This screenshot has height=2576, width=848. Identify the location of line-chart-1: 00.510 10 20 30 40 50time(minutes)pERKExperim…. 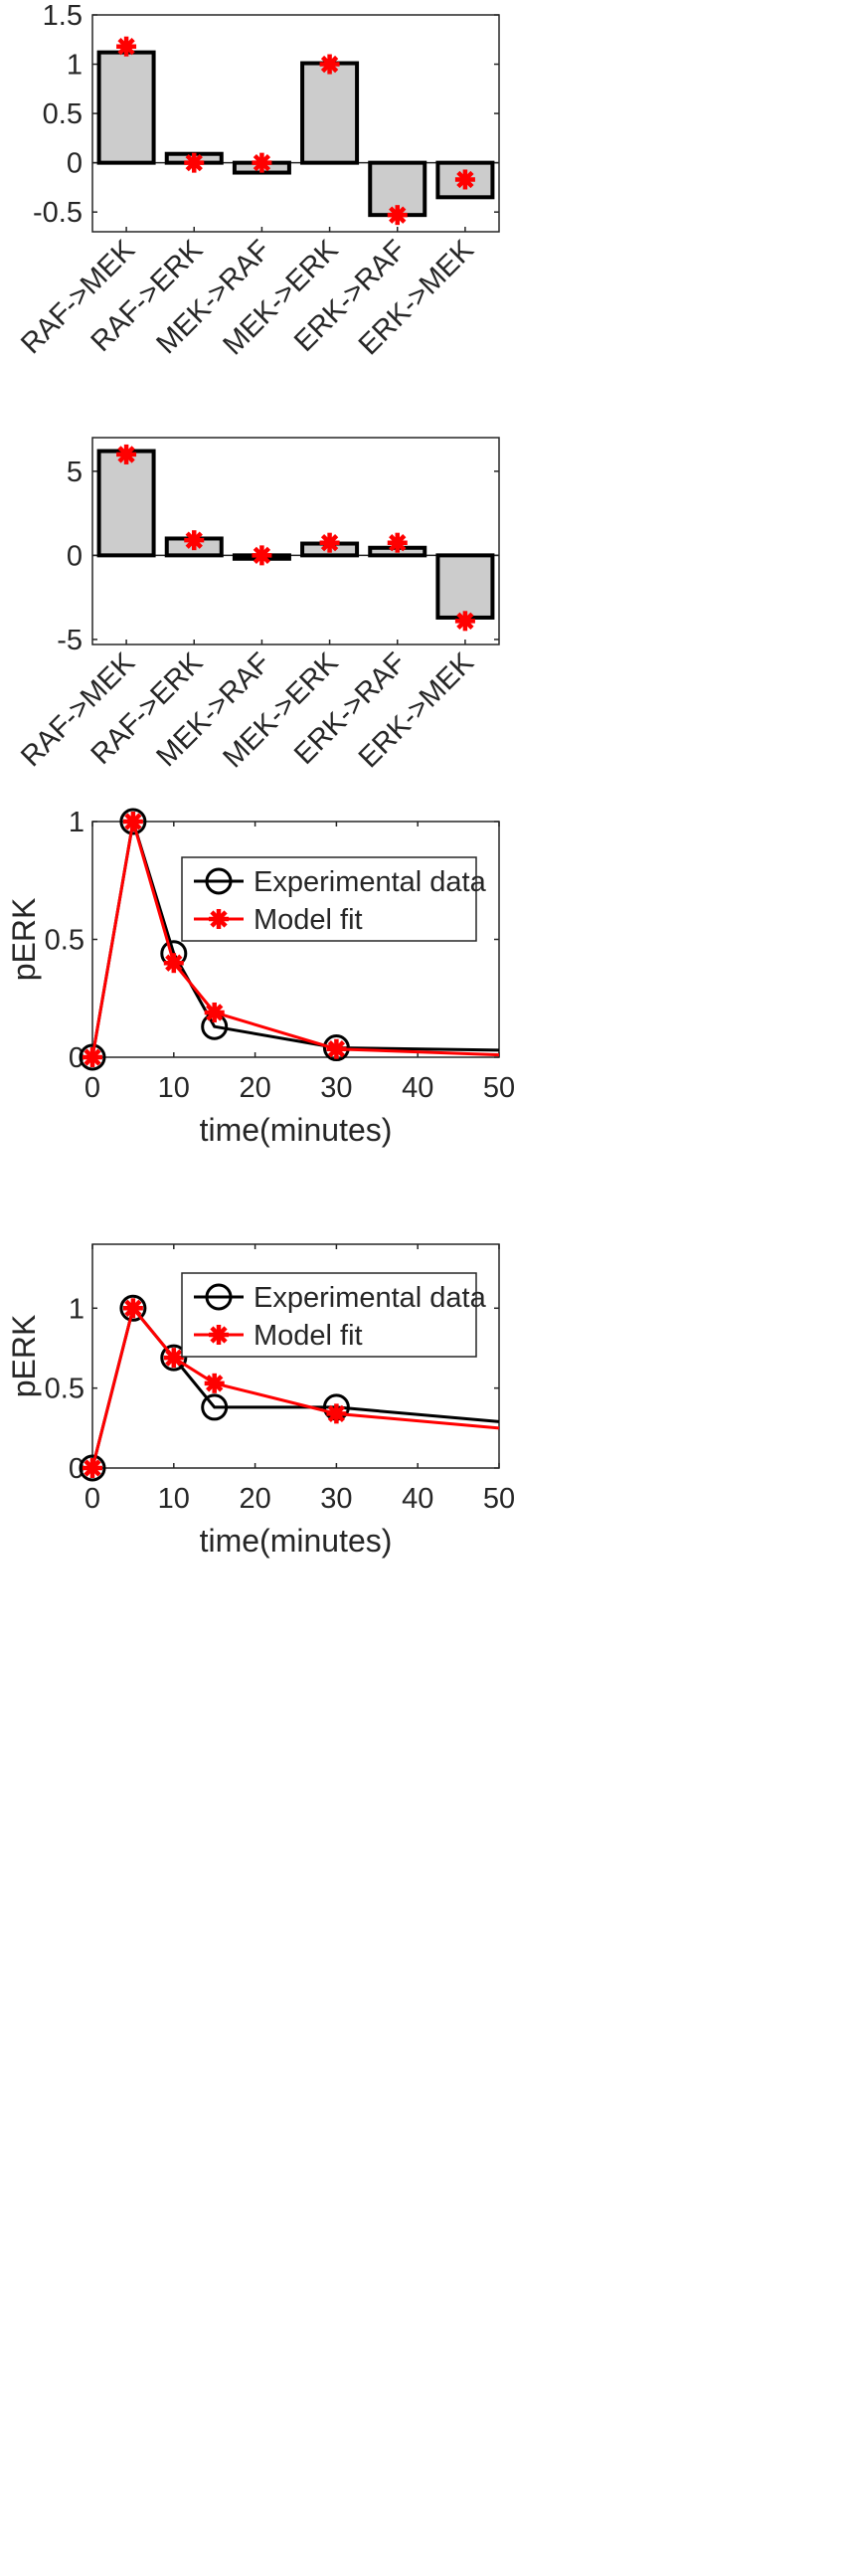
(261, 977).